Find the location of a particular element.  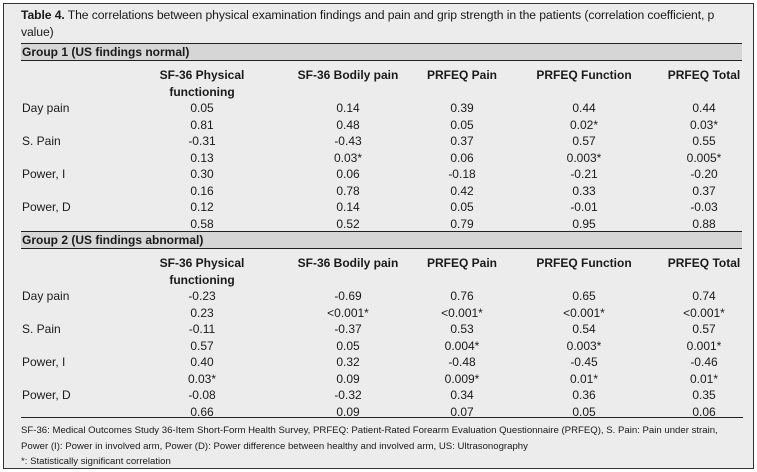

p-value-cell: 0.52 is located at coordinates (348, 223).